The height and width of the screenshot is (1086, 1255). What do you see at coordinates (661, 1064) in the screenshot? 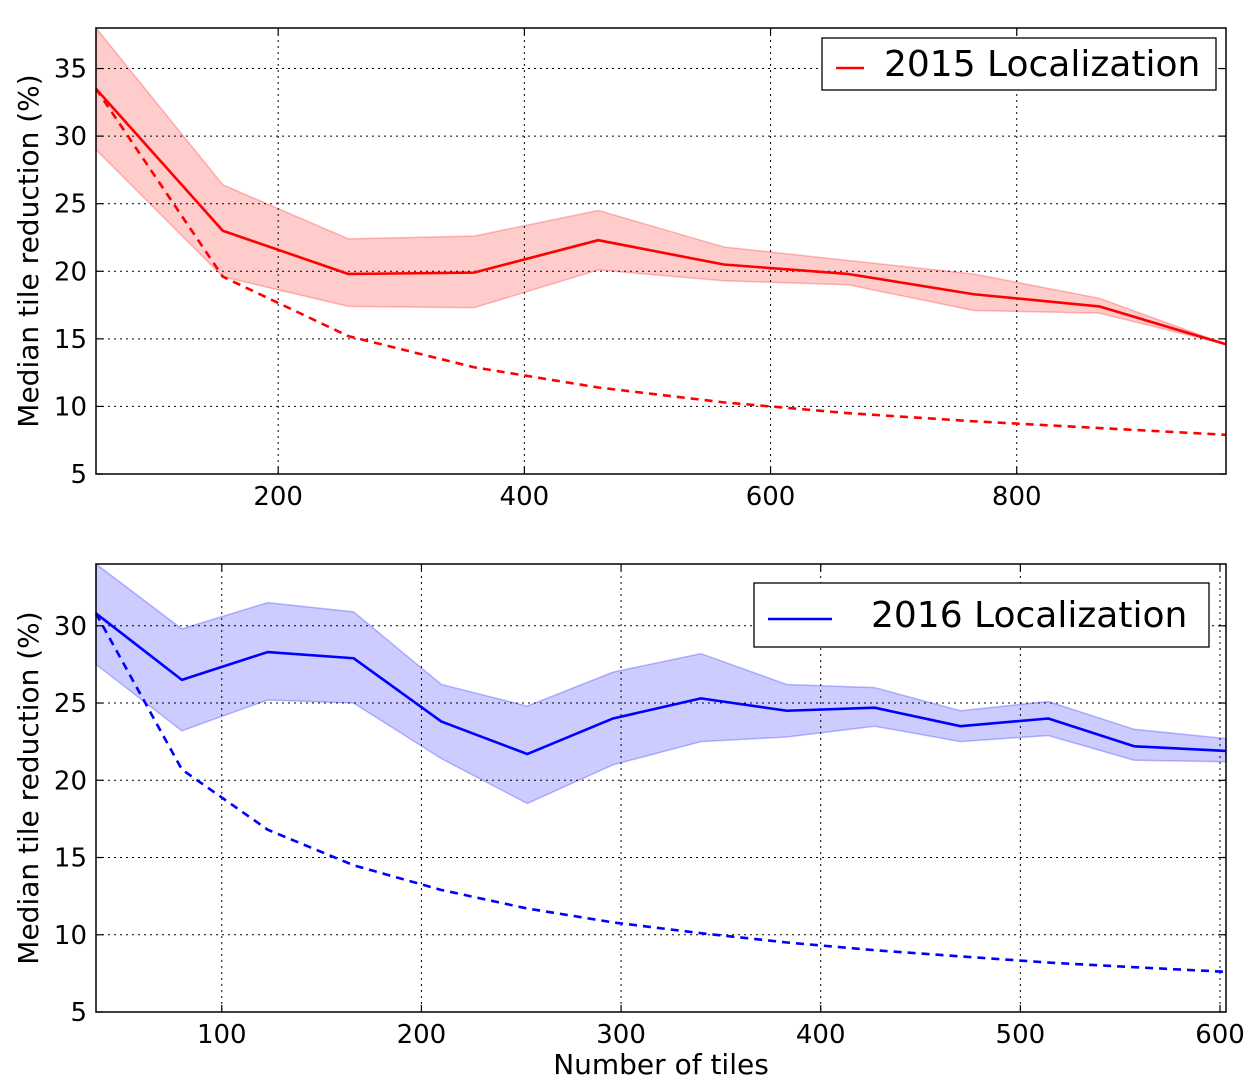
I see `x-axis-label: Number of tiles` at bounding box center [661, 1064].